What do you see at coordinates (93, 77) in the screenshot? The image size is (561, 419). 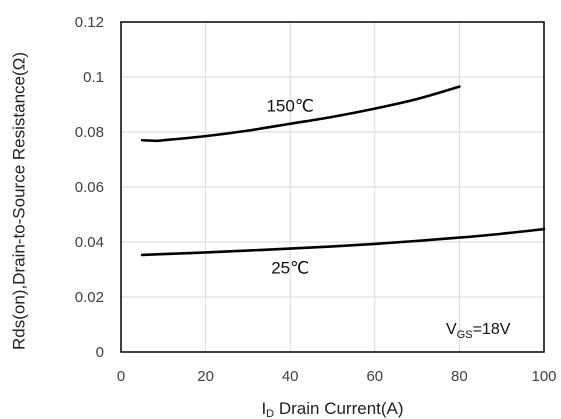 I see `y-tick-label: 0.1` at bounding box center [93, 77].